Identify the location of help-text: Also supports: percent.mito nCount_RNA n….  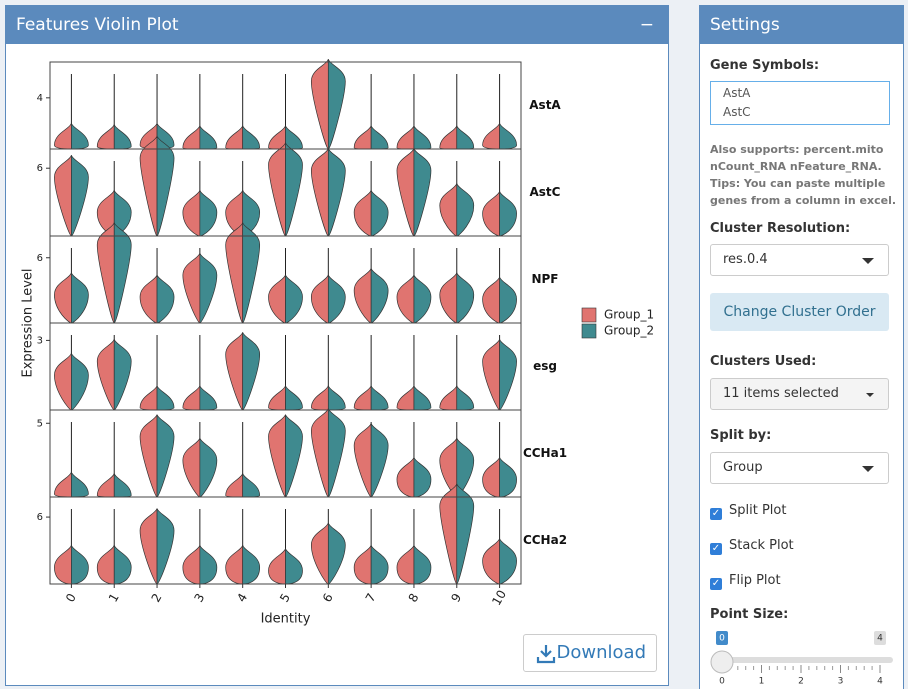
(803, 175).